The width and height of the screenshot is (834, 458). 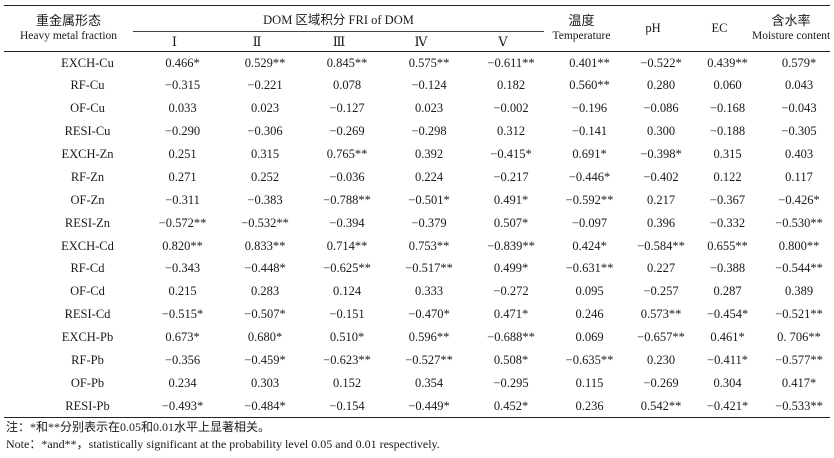 I want to click on table-cell: 0.122, so click(x=727, y=176).